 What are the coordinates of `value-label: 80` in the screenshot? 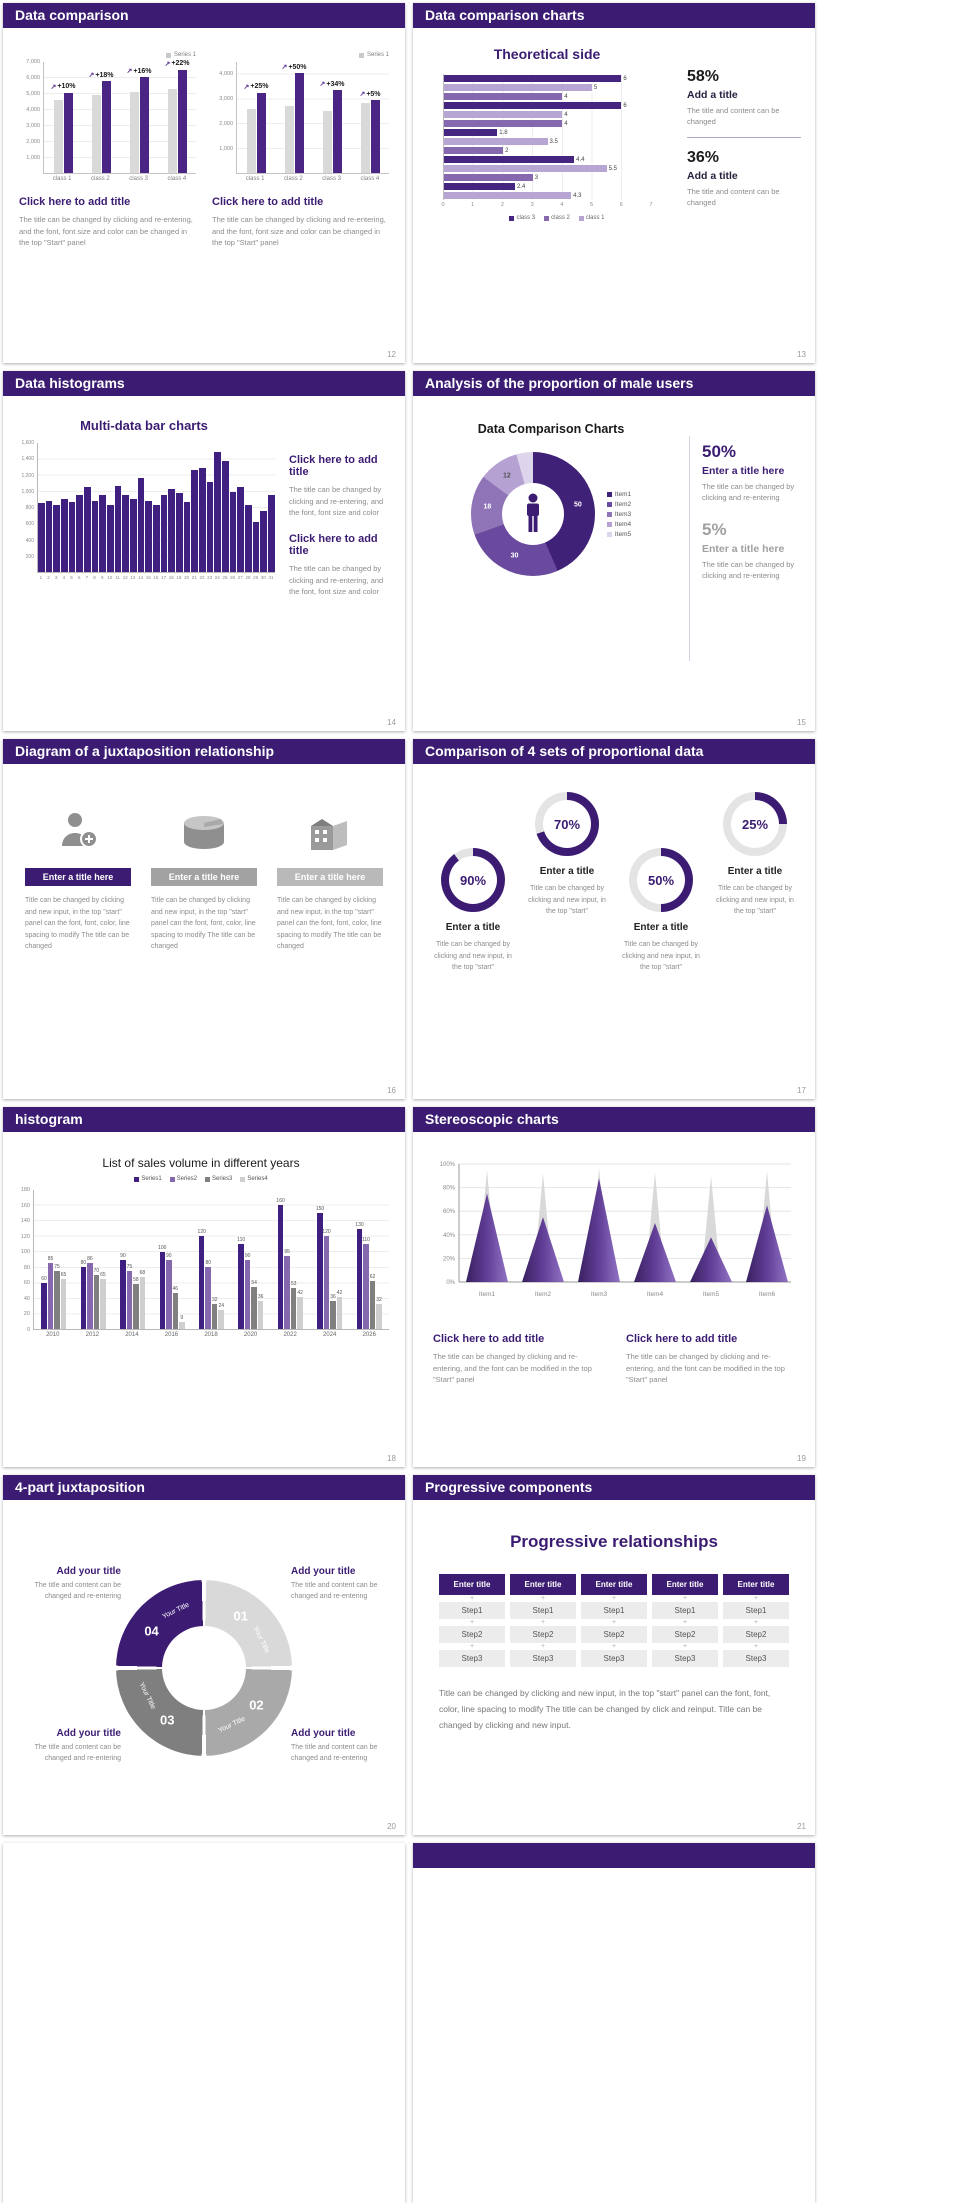 It's located at (208, 1263).